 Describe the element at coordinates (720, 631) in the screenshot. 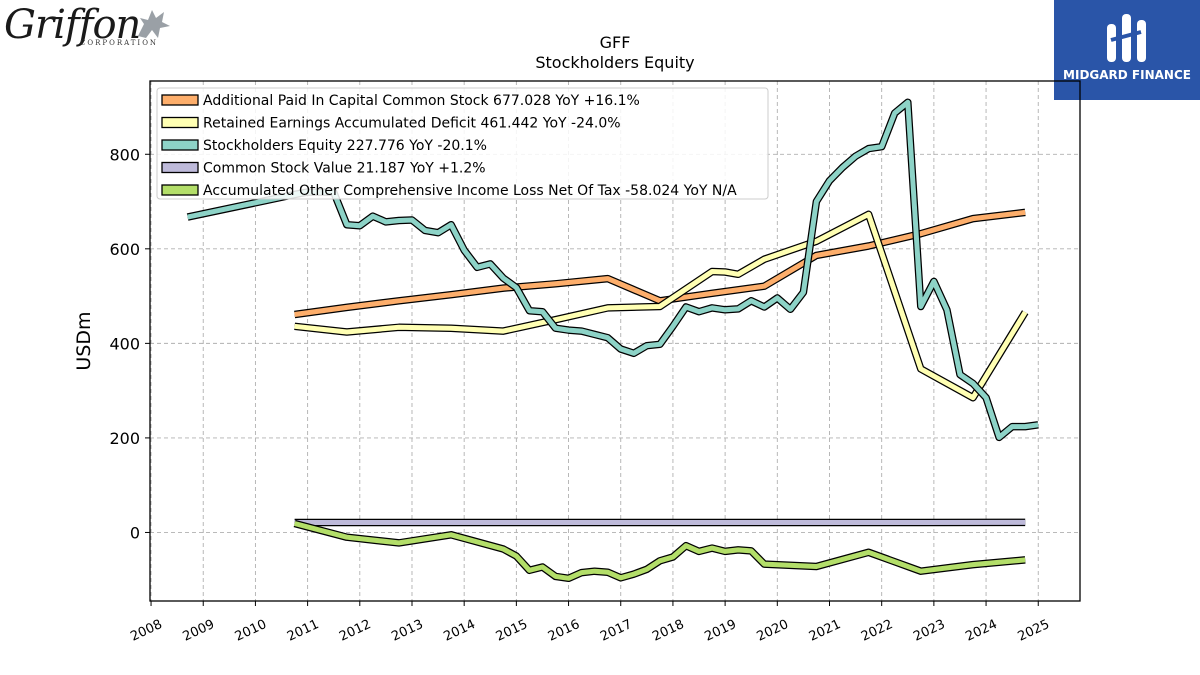

I see `x-tick-label: 2019` at that location.